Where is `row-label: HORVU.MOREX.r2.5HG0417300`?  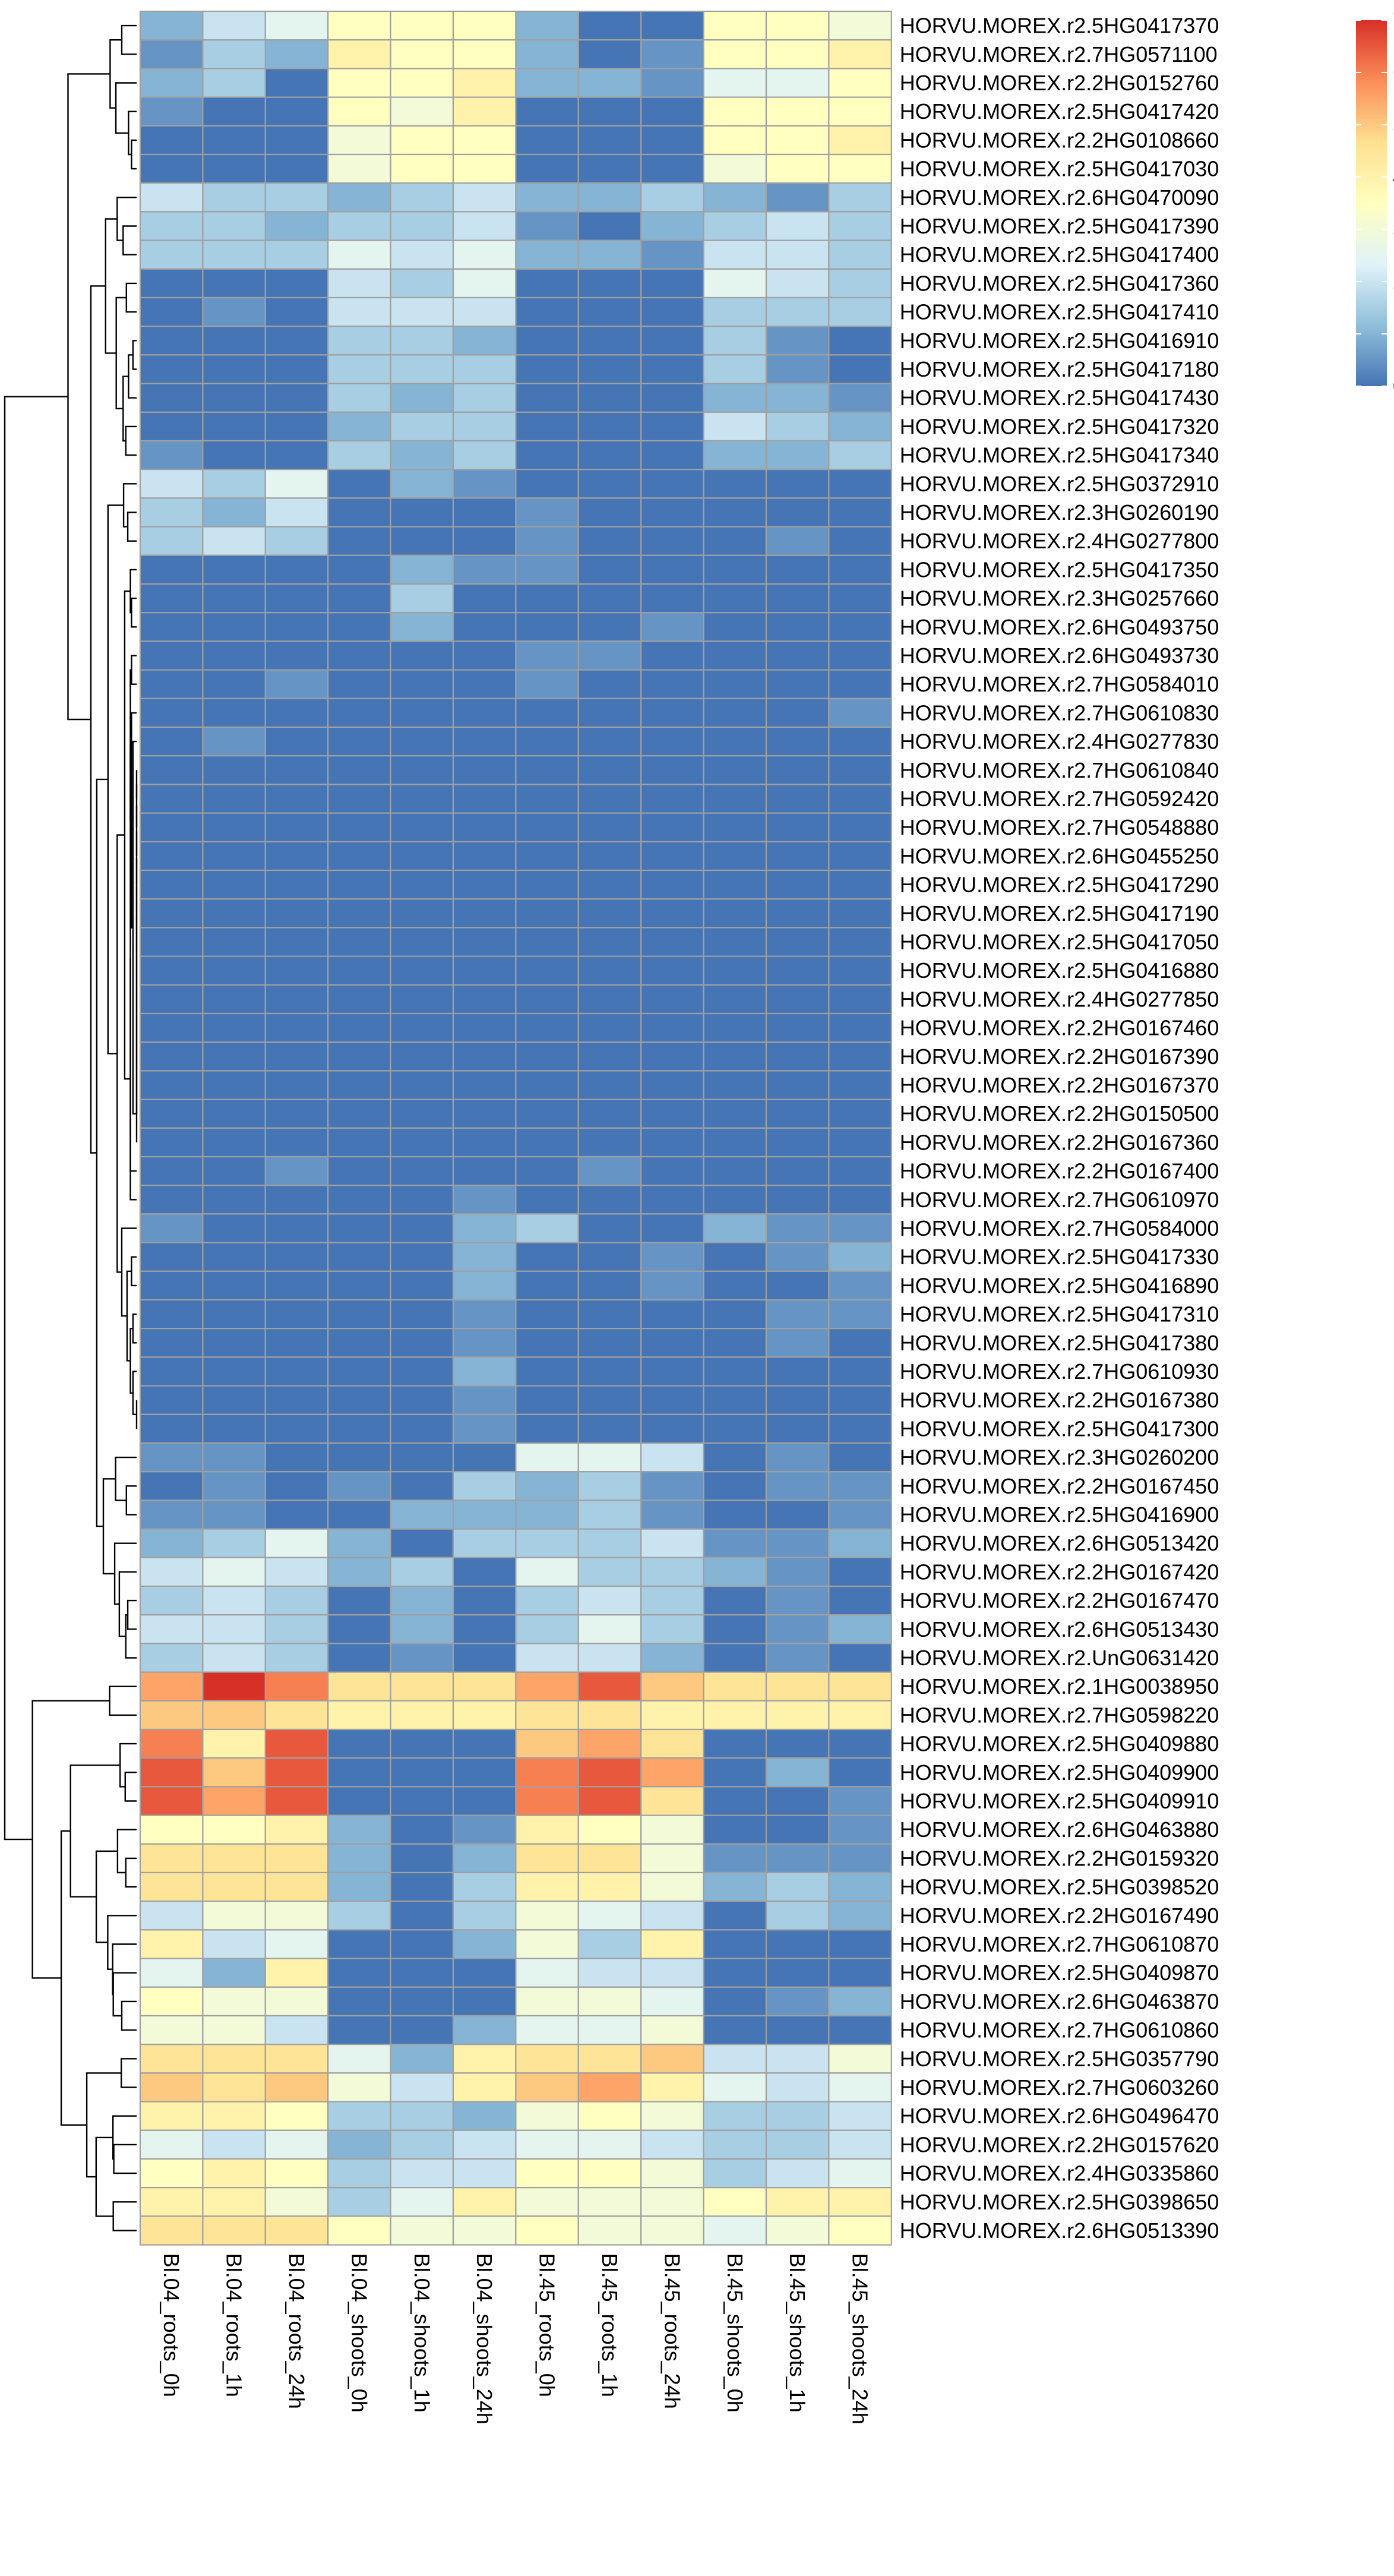
row-label: HORVU.MOREX.r2.5HG0417300 is located at coordinates (1059, 1428).